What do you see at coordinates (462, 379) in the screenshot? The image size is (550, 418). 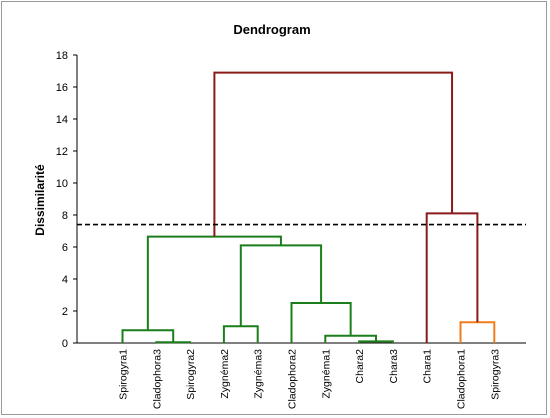 I see `leaf-label: Cladophora1` at bounding box center [462, 379].